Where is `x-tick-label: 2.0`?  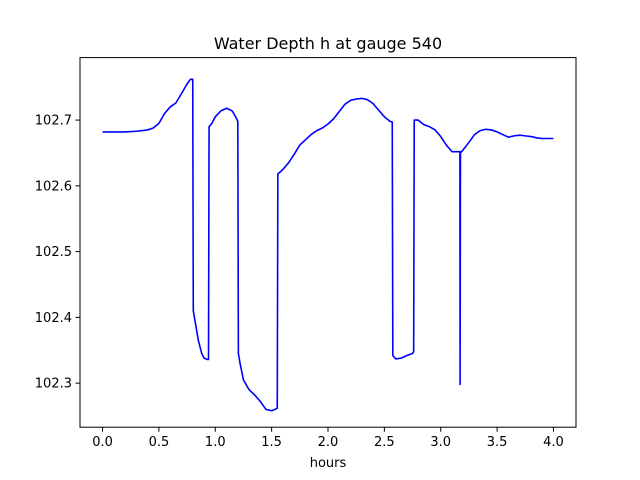 x-tick-label: 2.0 is located at coordinates (328, 442).